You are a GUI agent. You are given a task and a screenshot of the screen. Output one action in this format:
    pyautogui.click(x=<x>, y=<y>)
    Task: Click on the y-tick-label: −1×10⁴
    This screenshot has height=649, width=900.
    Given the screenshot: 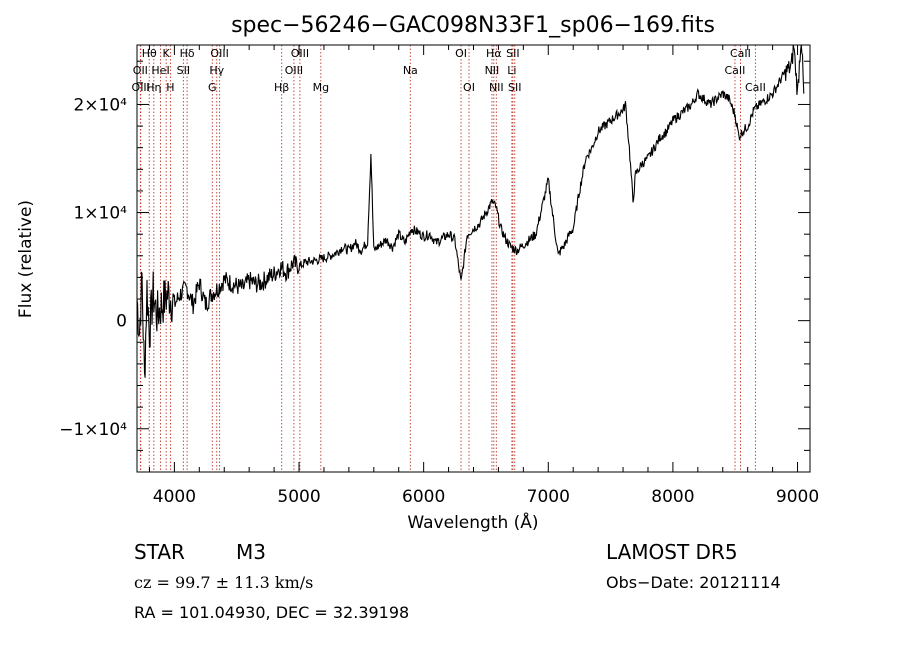 What is the action you would take?
    pyautogui.click(x=93, y=430)
    